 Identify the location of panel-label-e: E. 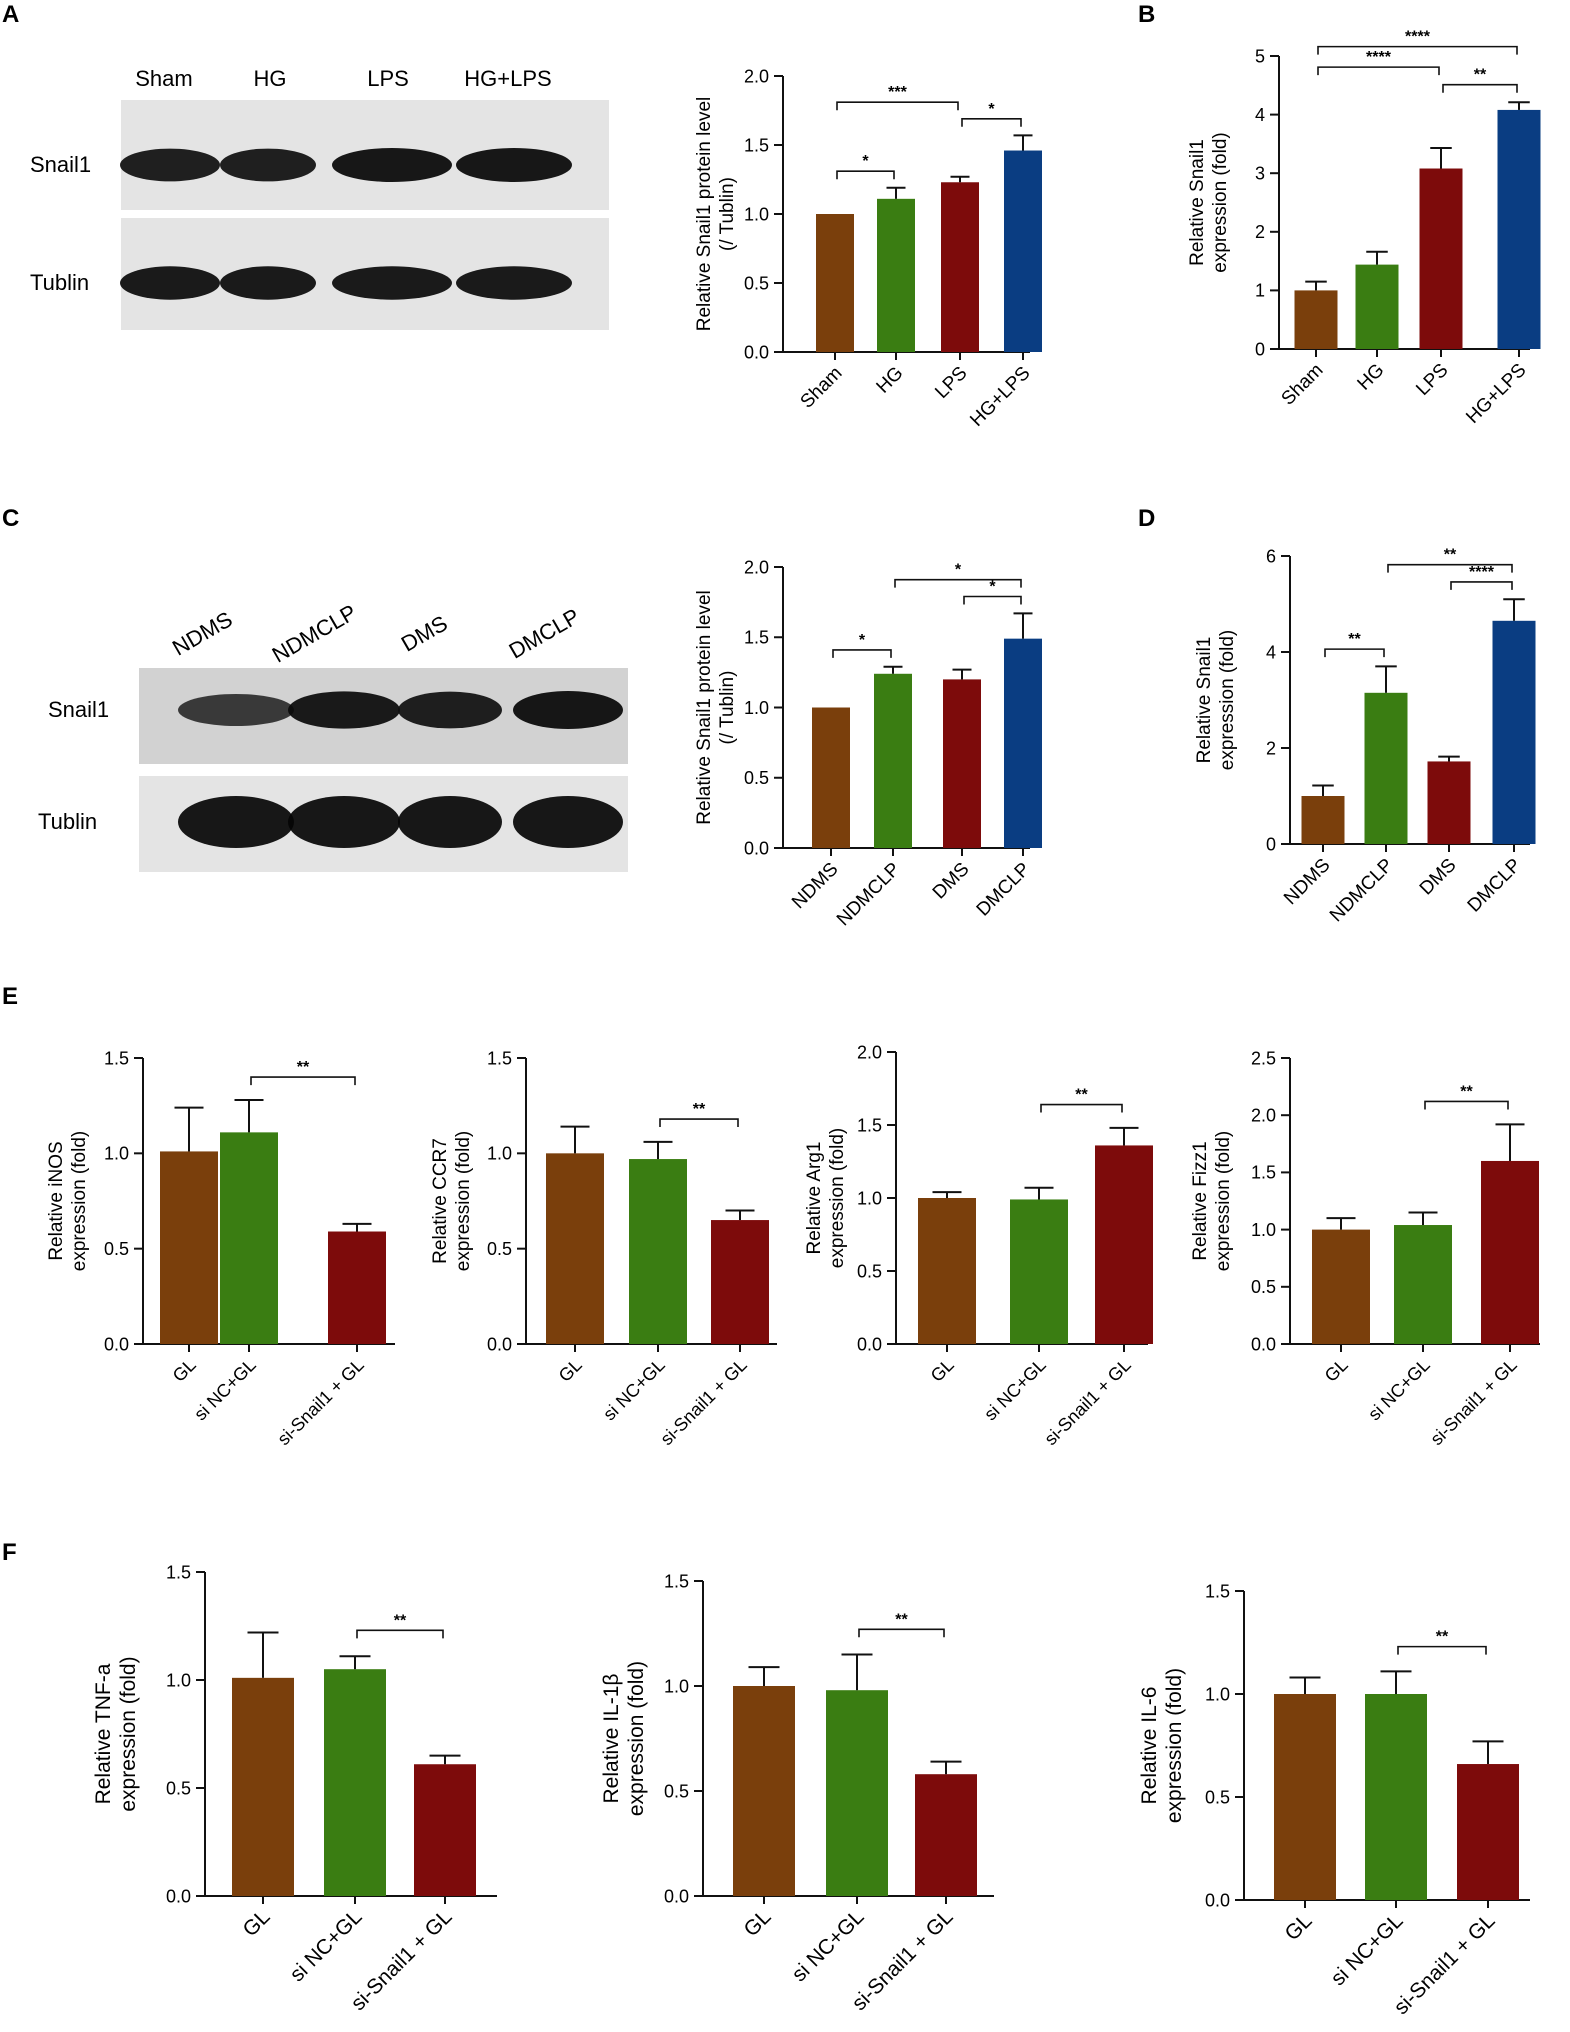
(10, 996).